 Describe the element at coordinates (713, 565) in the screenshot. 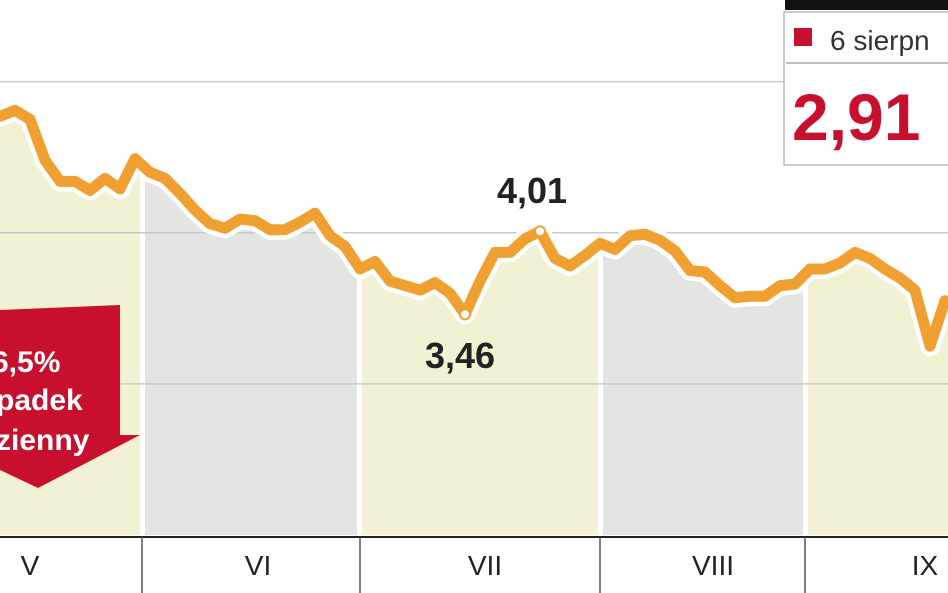

I see `x-tick-label: VIII` at that location.